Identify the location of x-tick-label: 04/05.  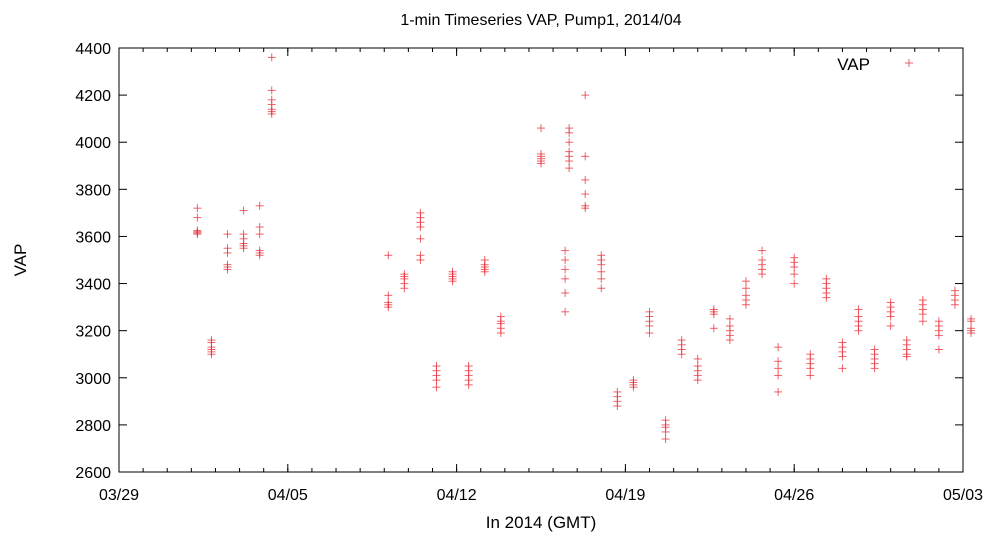
(288, 495).